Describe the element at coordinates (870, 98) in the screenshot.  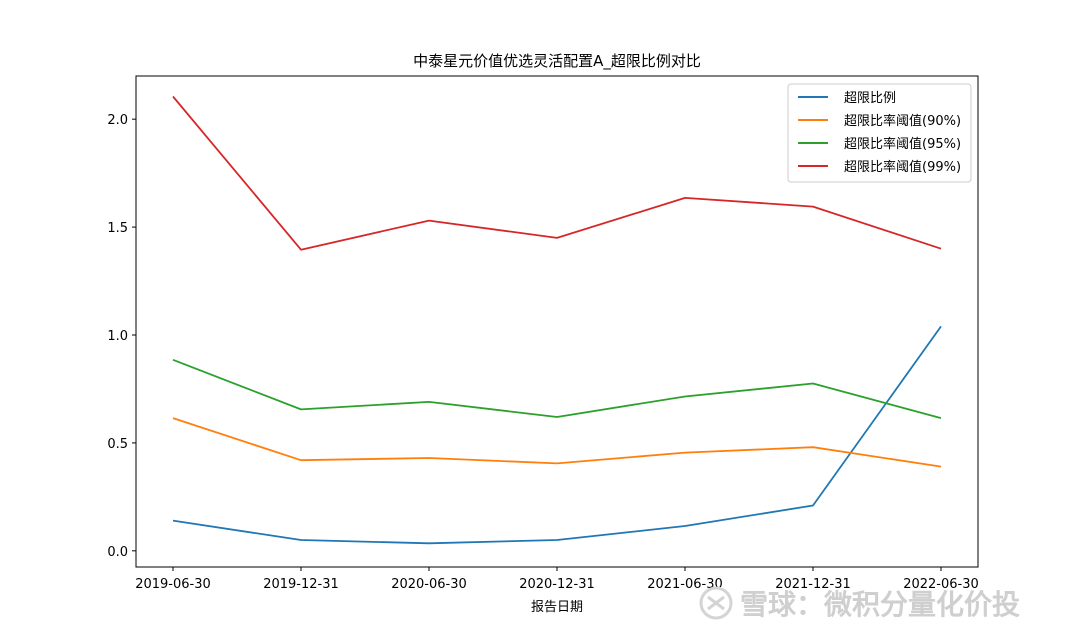
I see `legend-label: 超限比例` at that location.